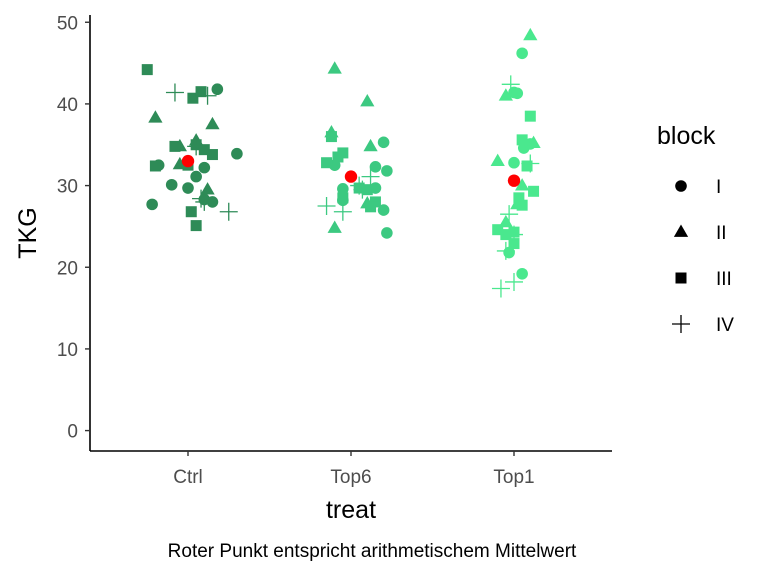 The width and height of the screenshot is (768, 576). Describe the element at coordinates (700, 233) in the screenshot. I see `legend-entry: II` at that location.